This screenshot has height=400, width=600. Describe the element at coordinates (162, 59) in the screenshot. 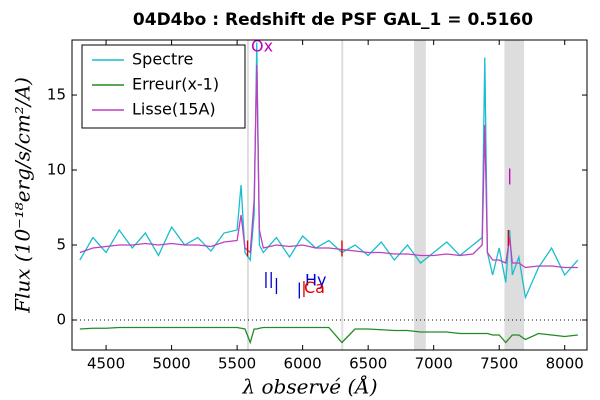

I see `legend-label: Spectre` at that location.